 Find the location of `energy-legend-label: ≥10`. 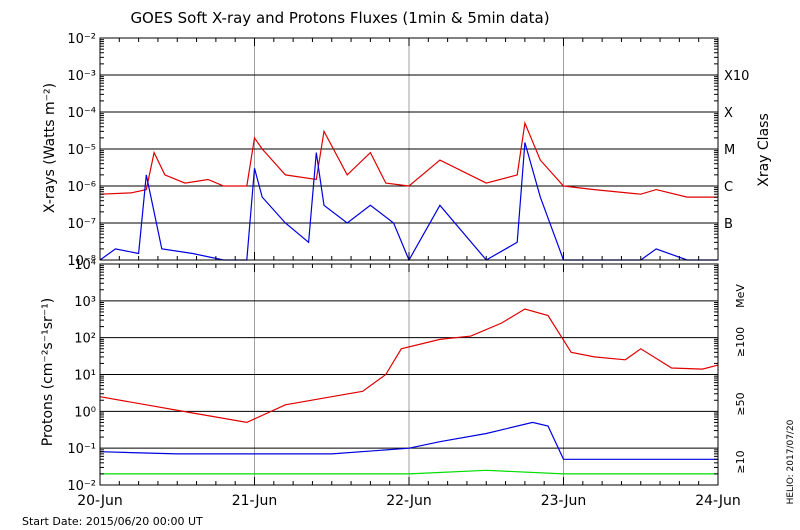

energy-legend-label: ≥10 is located at coordinates (740, 461).